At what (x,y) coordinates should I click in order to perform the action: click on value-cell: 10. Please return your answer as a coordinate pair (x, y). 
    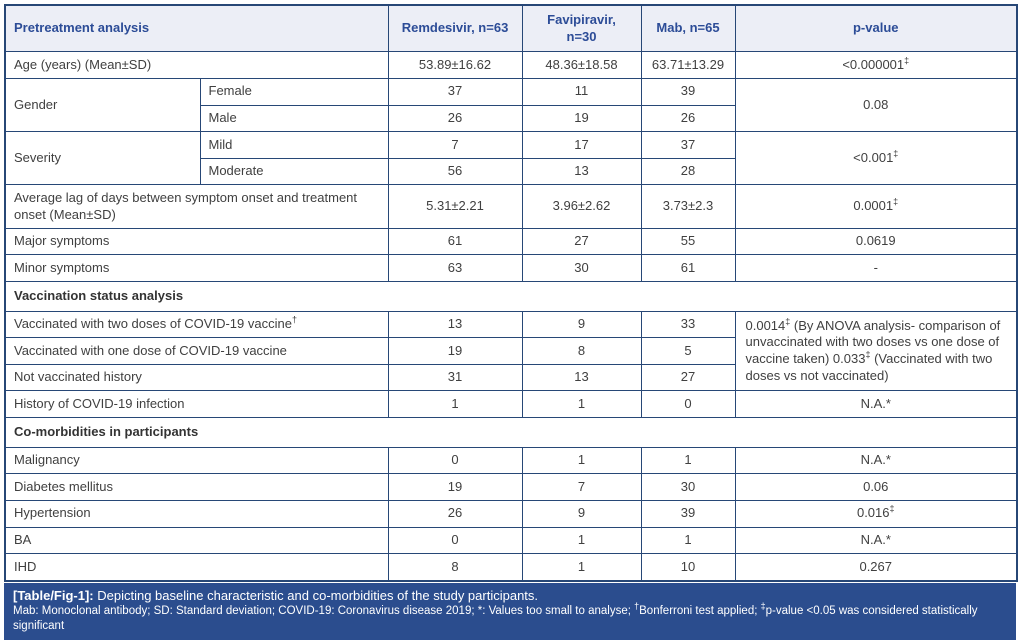
    Looking at the image, I should click on (688, 567).